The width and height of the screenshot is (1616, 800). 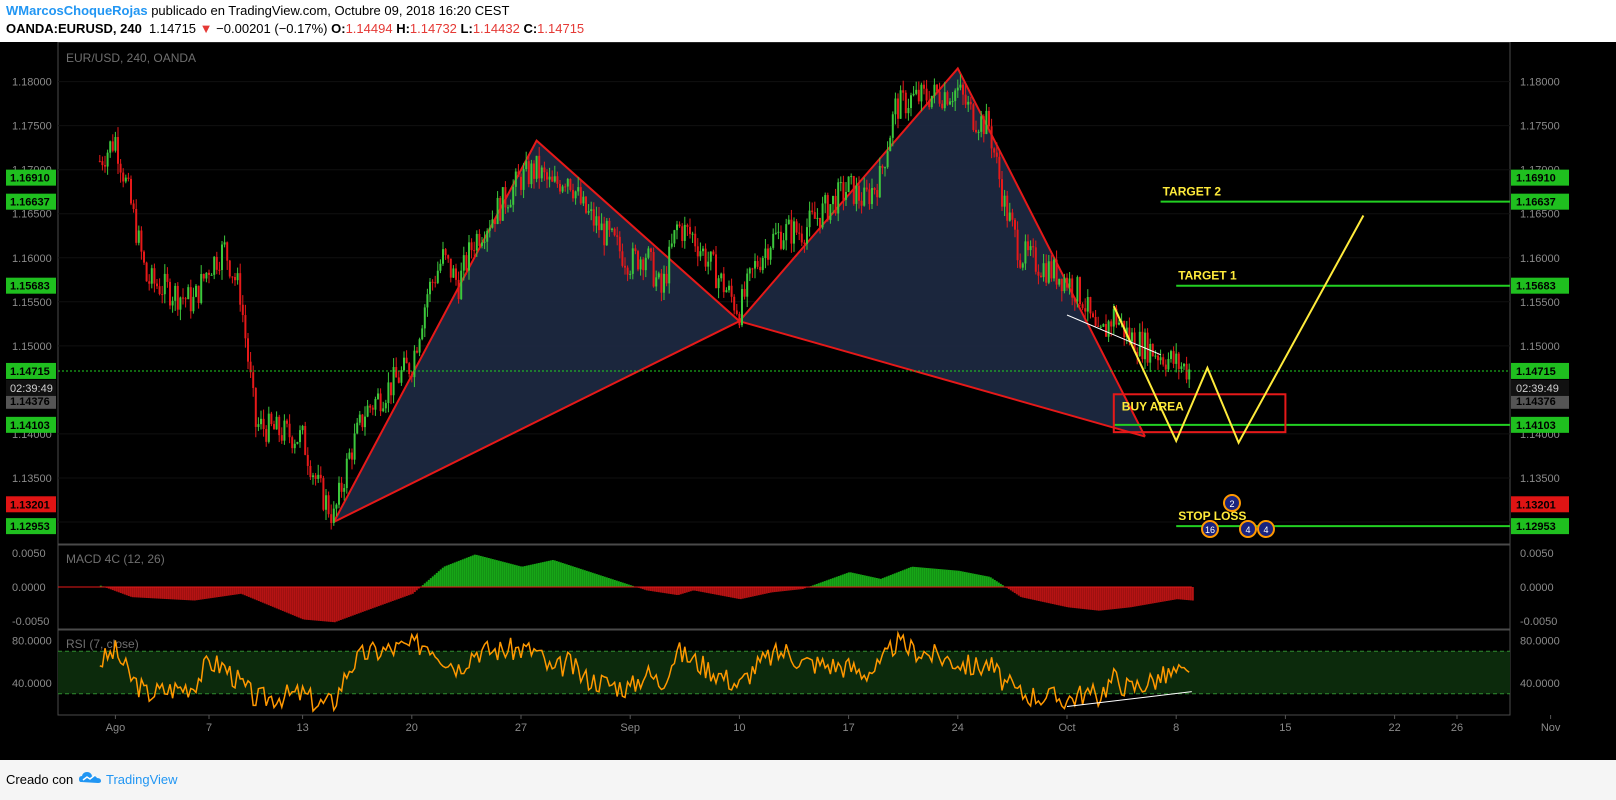 I want to click on rsi-title: RSI (7, close), so click(x=102, y=644).